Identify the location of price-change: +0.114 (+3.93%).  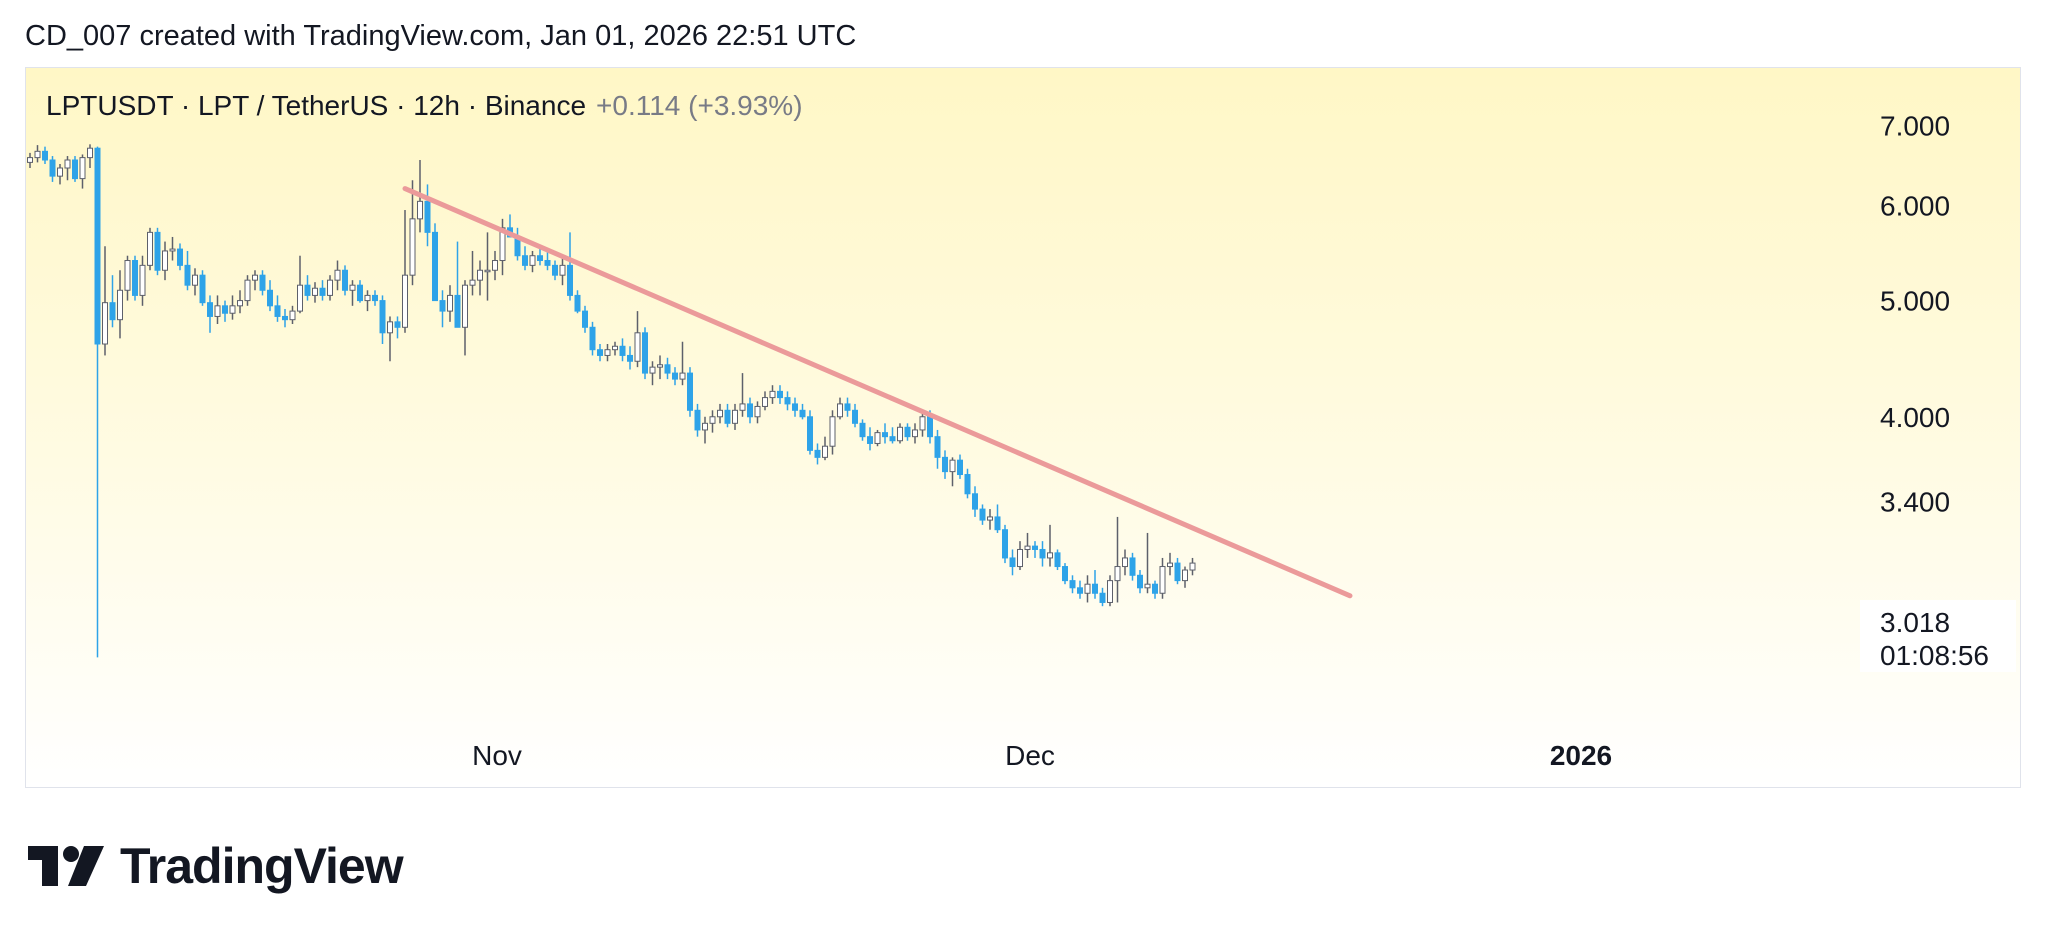
(699, 105).